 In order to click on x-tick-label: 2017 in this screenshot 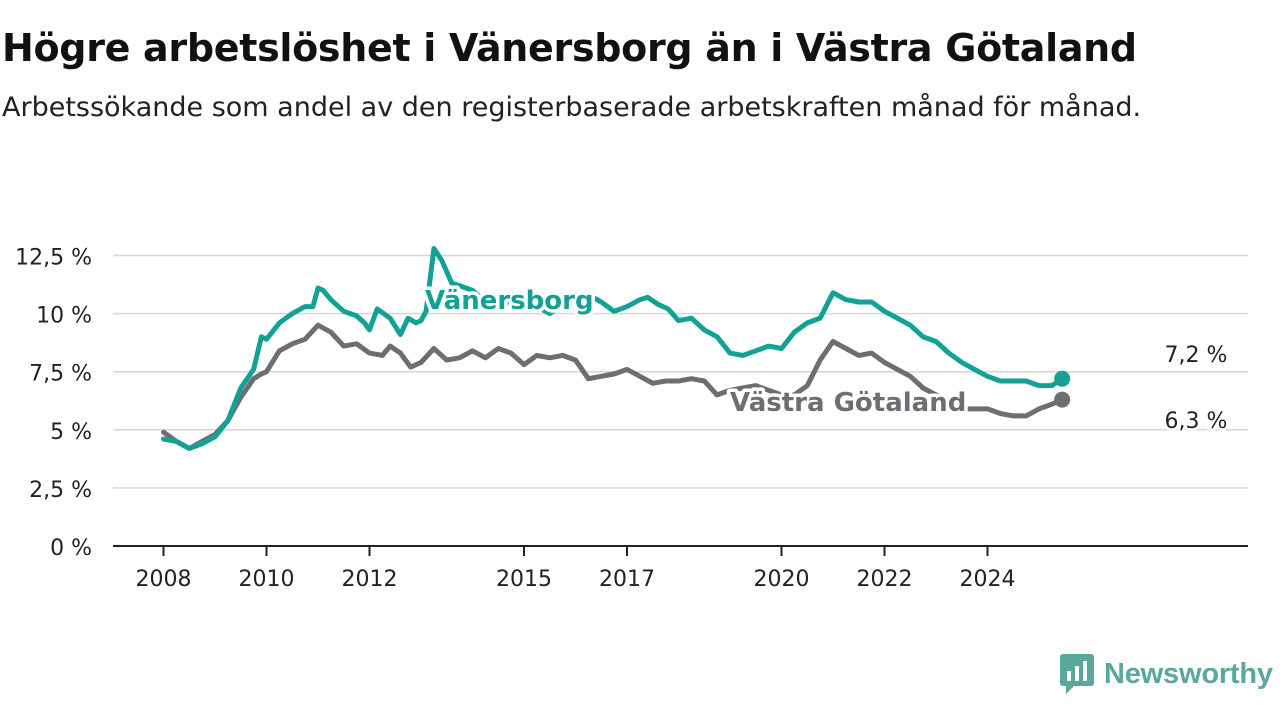, I will do `click(627, 579)`.